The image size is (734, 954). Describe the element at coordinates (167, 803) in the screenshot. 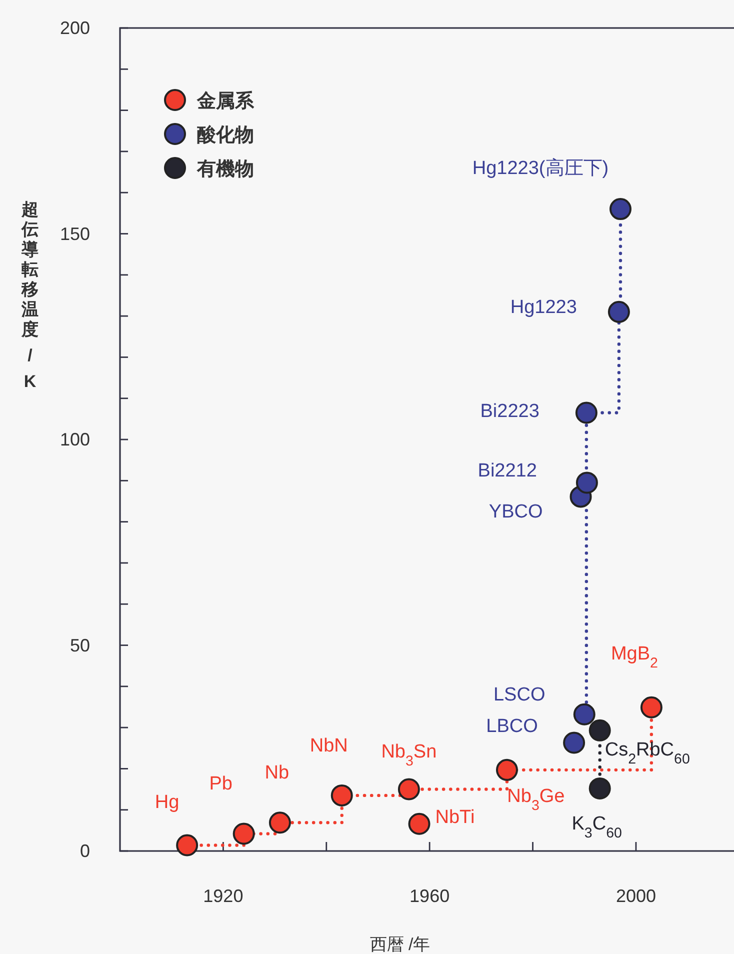

I see `annotation: Hg` at that location.